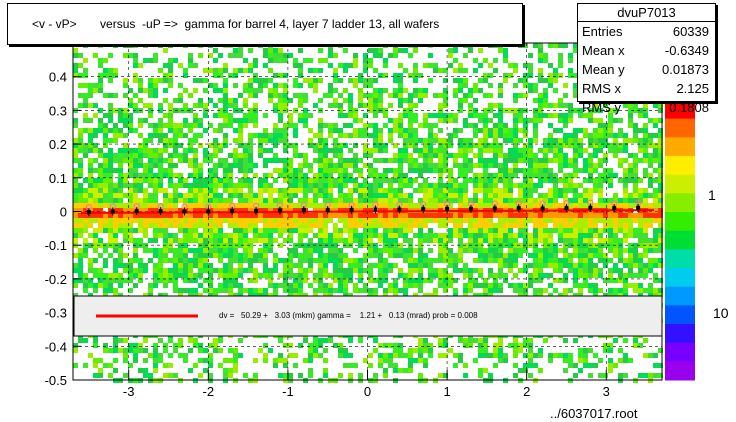  Describe the element at coordinates (697, 240) in the screenshot. I see `color-scale-bar: 1 10` at that location.